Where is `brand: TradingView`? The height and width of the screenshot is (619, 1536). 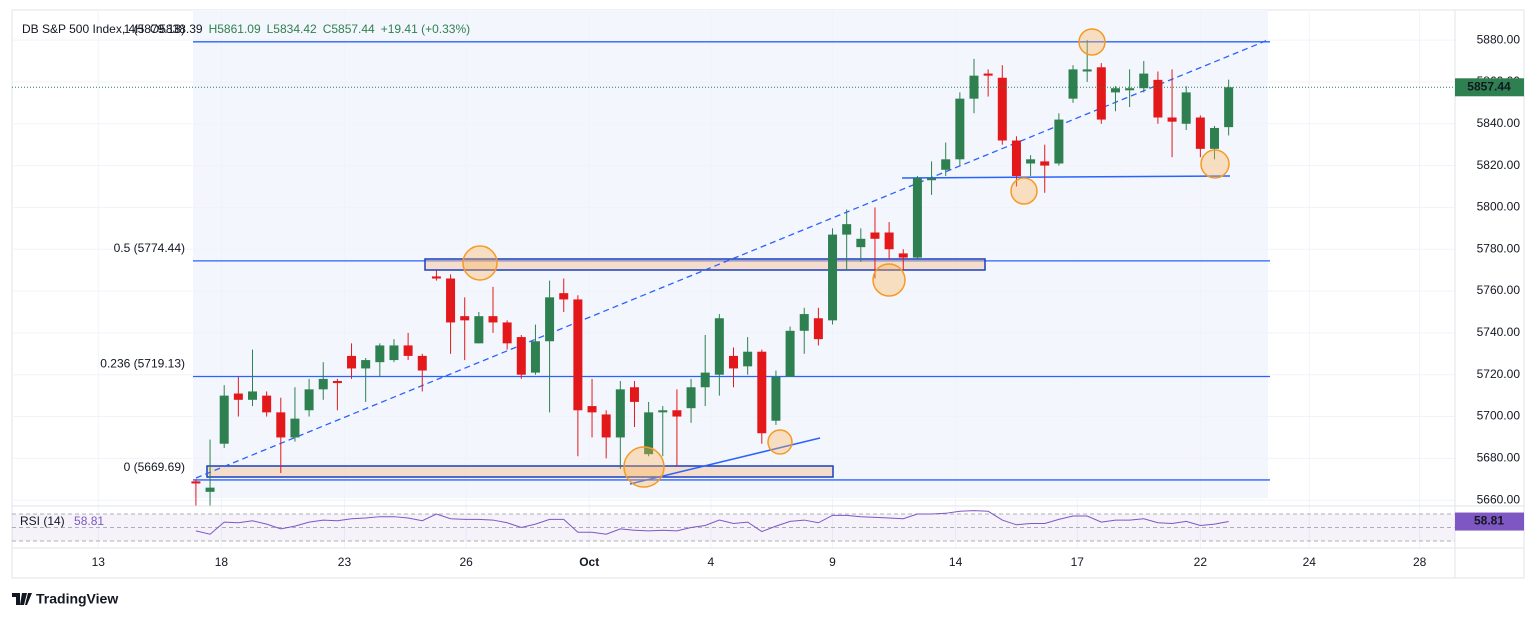
brand: TradingView is located at coordinates (65, 599).